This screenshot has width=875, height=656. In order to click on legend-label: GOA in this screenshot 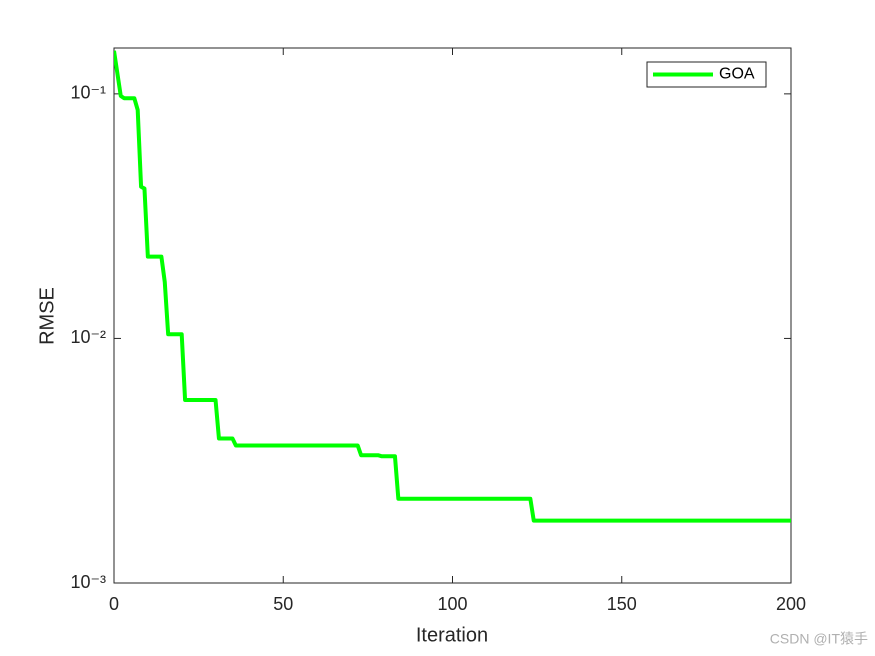, I will do `click(737, 74)`.